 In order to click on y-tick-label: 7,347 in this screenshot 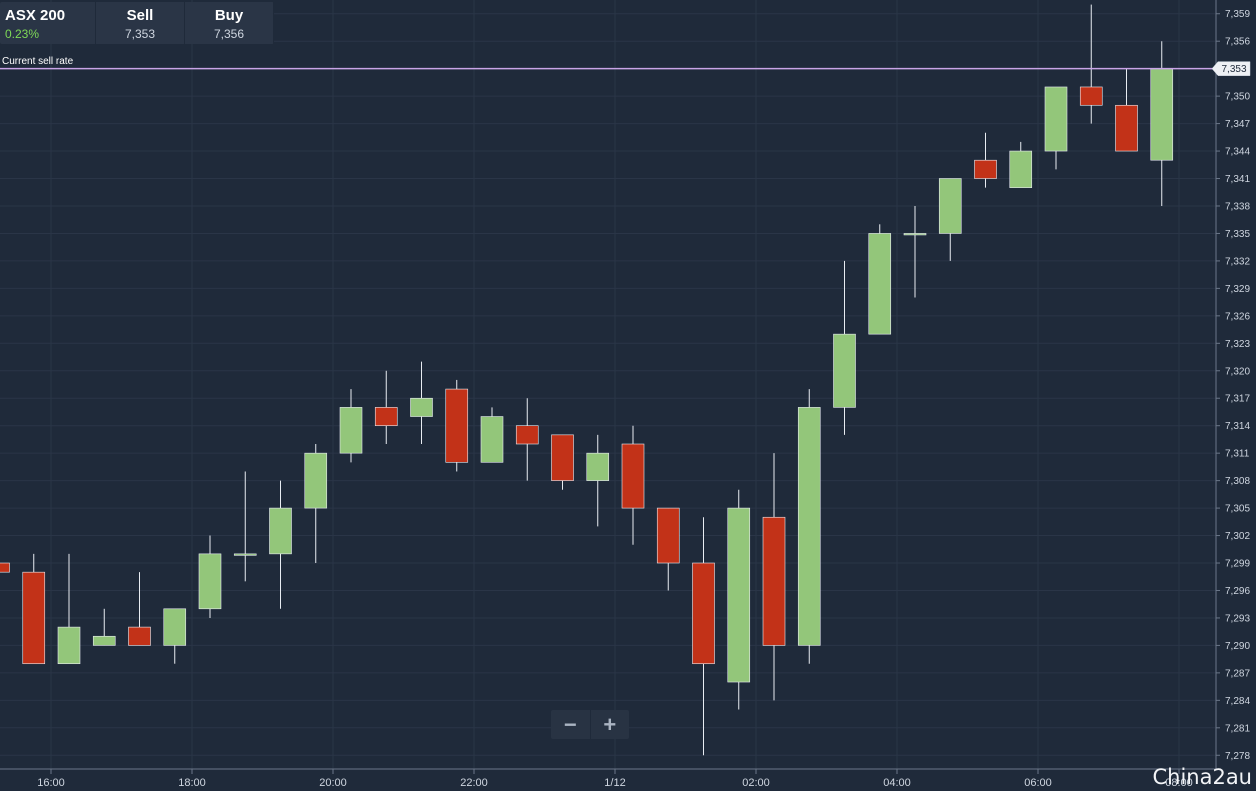, I will do `click(1237, 124)`.